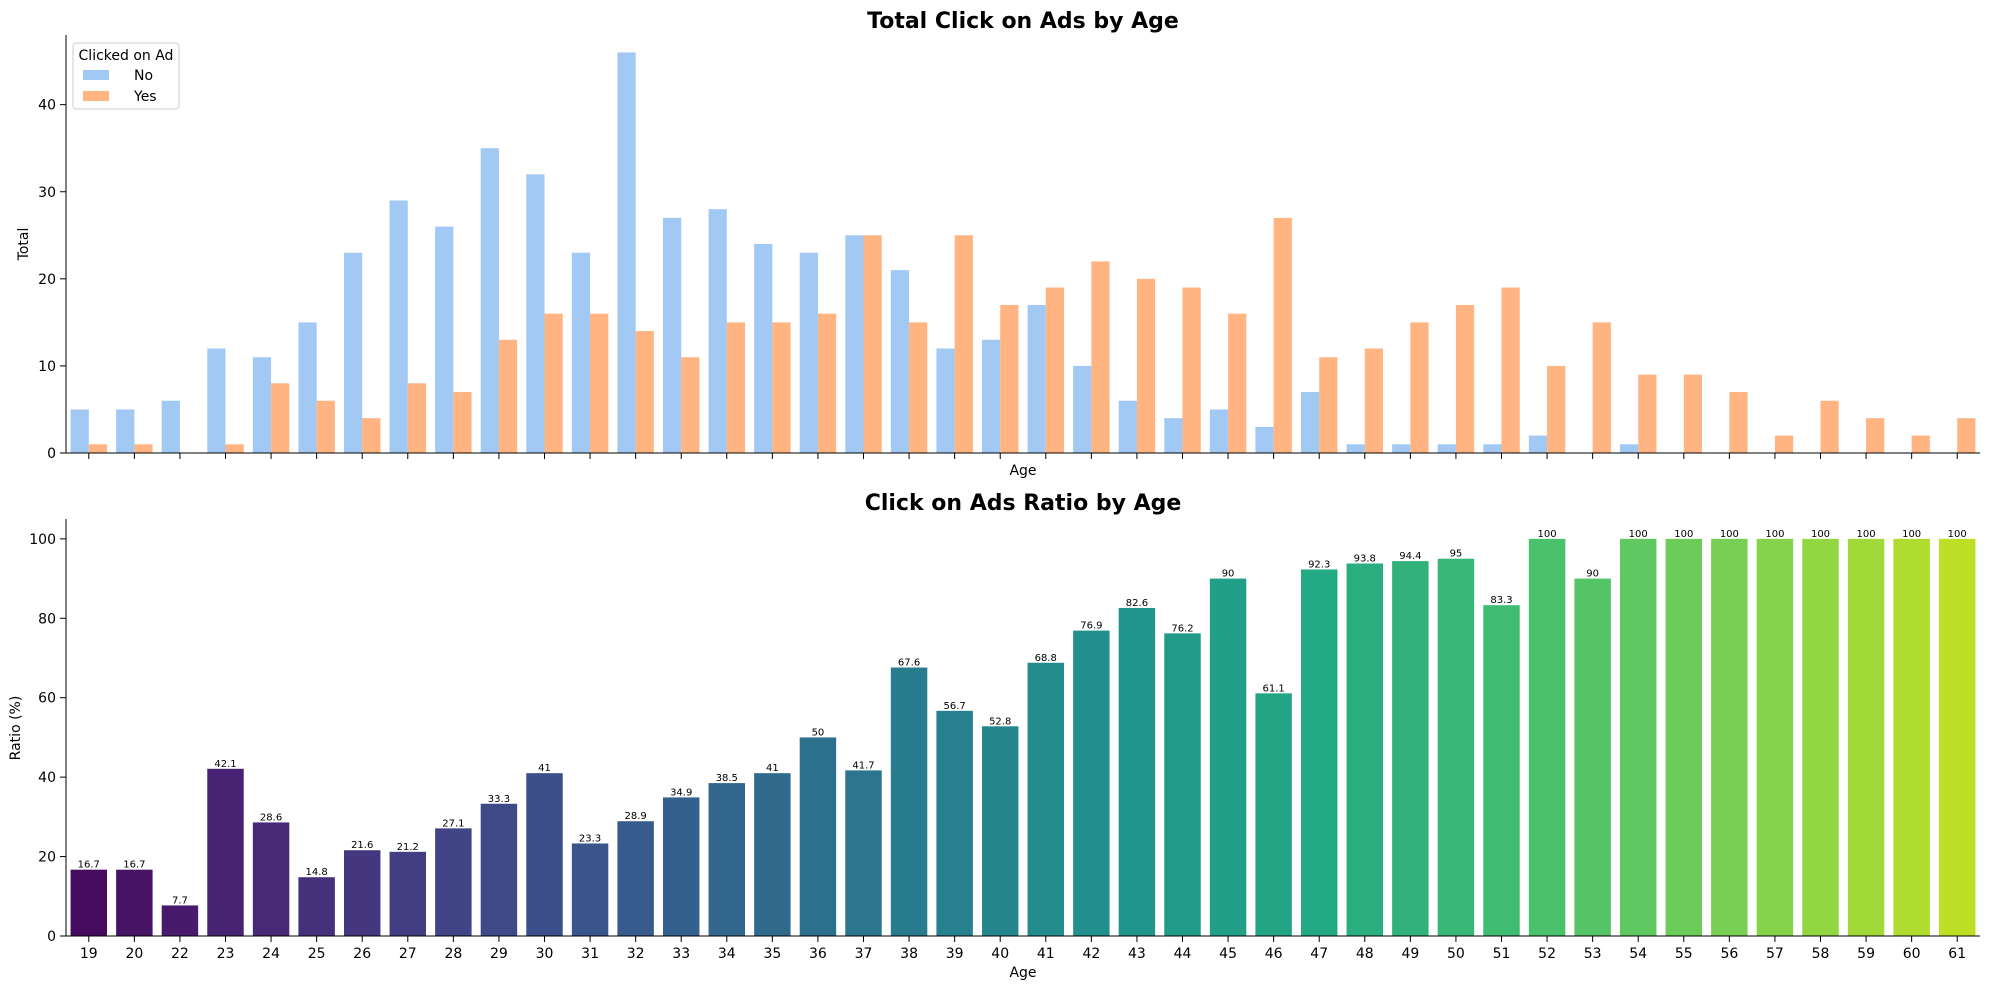 The width and height of the screenshot is (1990, 989). Describe the element at coordinates (1547, 534) in the screenshot. I see `ratio-data-label-52: 100` at that location.